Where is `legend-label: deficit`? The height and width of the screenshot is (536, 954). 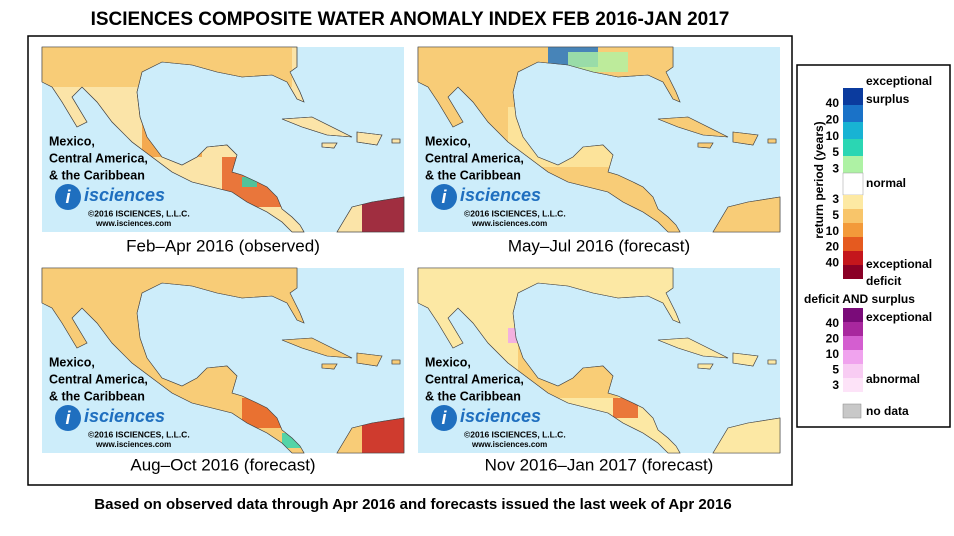 legend-label: deficit is located at coordinates (883, 281).